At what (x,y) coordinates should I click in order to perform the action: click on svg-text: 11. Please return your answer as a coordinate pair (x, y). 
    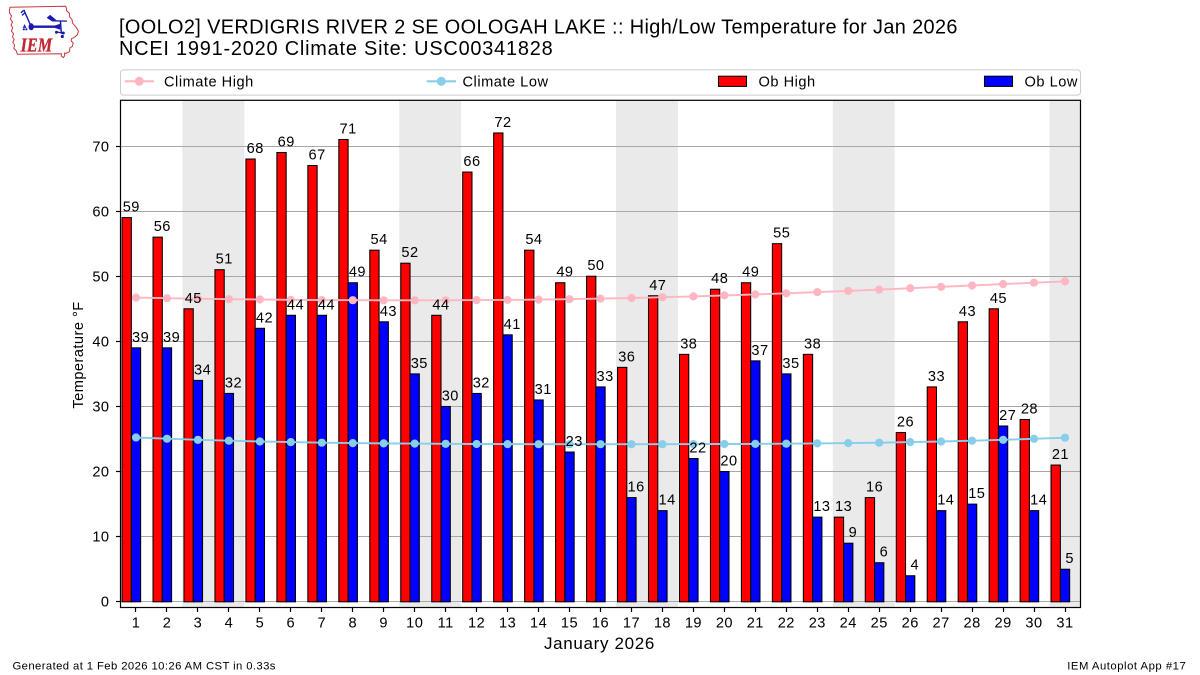
    Looking at the image, I should click on (446, 624).